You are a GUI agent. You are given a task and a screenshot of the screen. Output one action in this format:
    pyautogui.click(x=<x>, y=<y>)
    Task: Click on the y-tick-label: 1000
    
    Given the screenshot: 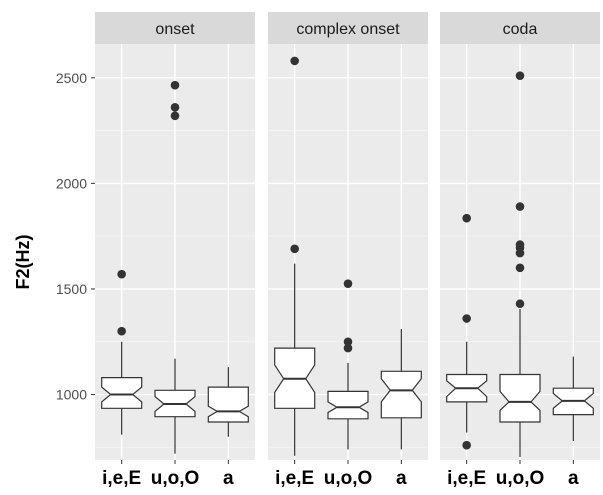 What is the action you would take?
    pyautogui.click(x=71, y=395)
    